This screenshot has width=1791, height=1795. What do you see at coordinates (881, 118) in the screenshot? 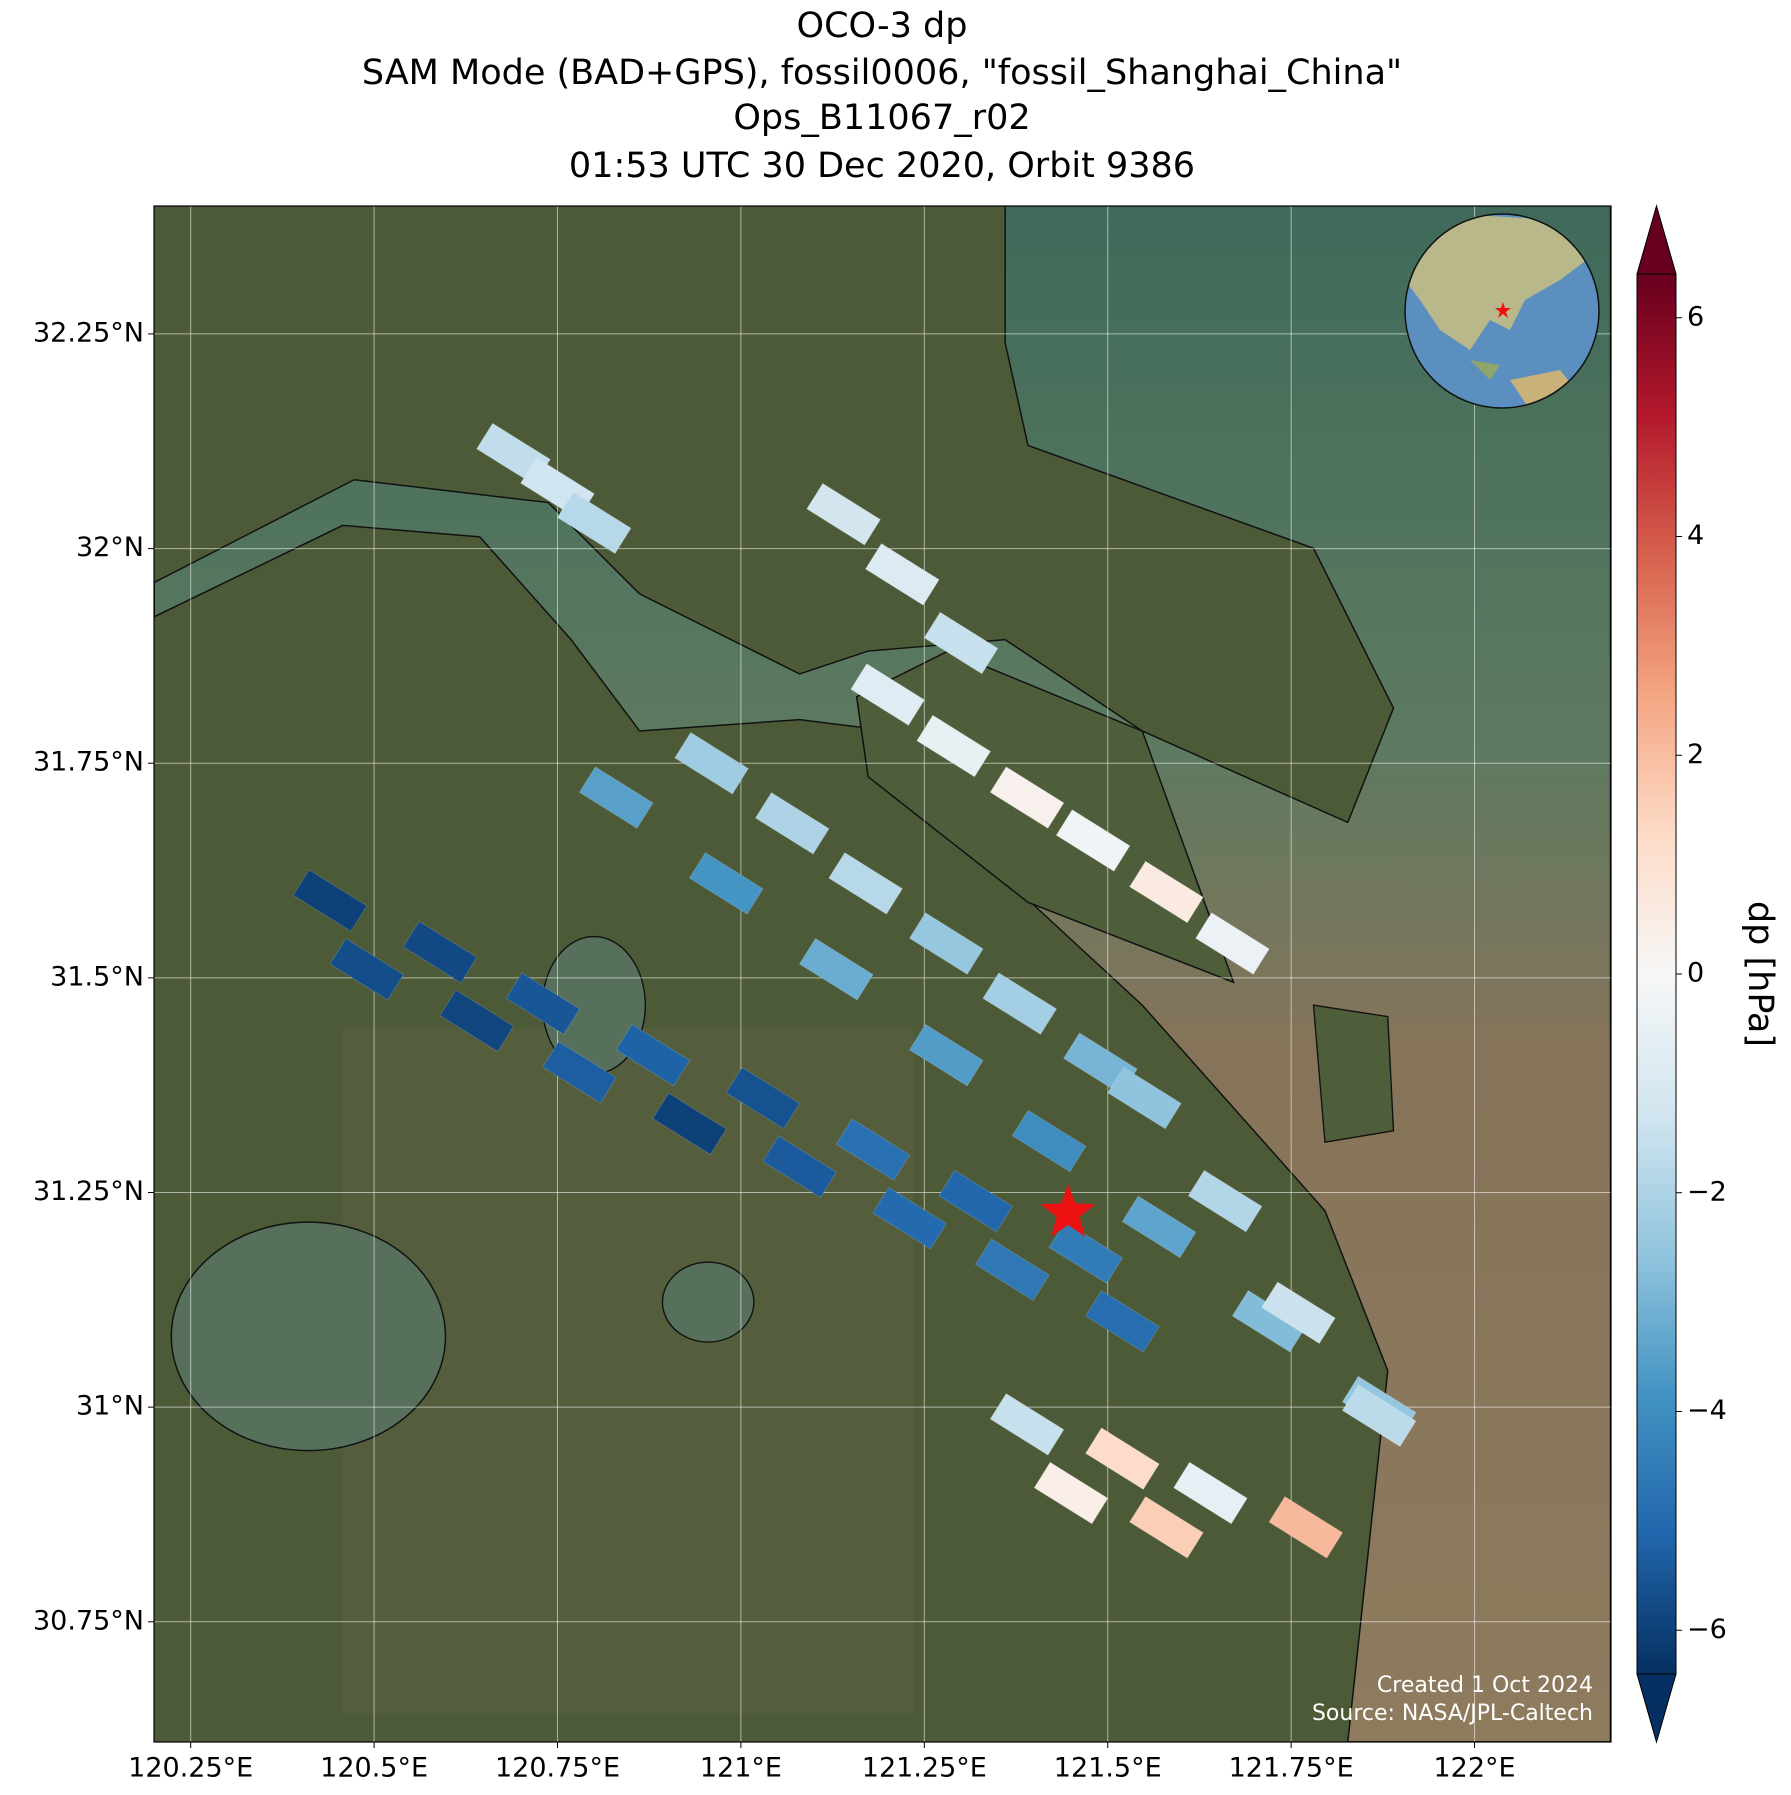
I see `title-line: Ops_B11067_r02` at bounding box center [881, 118].